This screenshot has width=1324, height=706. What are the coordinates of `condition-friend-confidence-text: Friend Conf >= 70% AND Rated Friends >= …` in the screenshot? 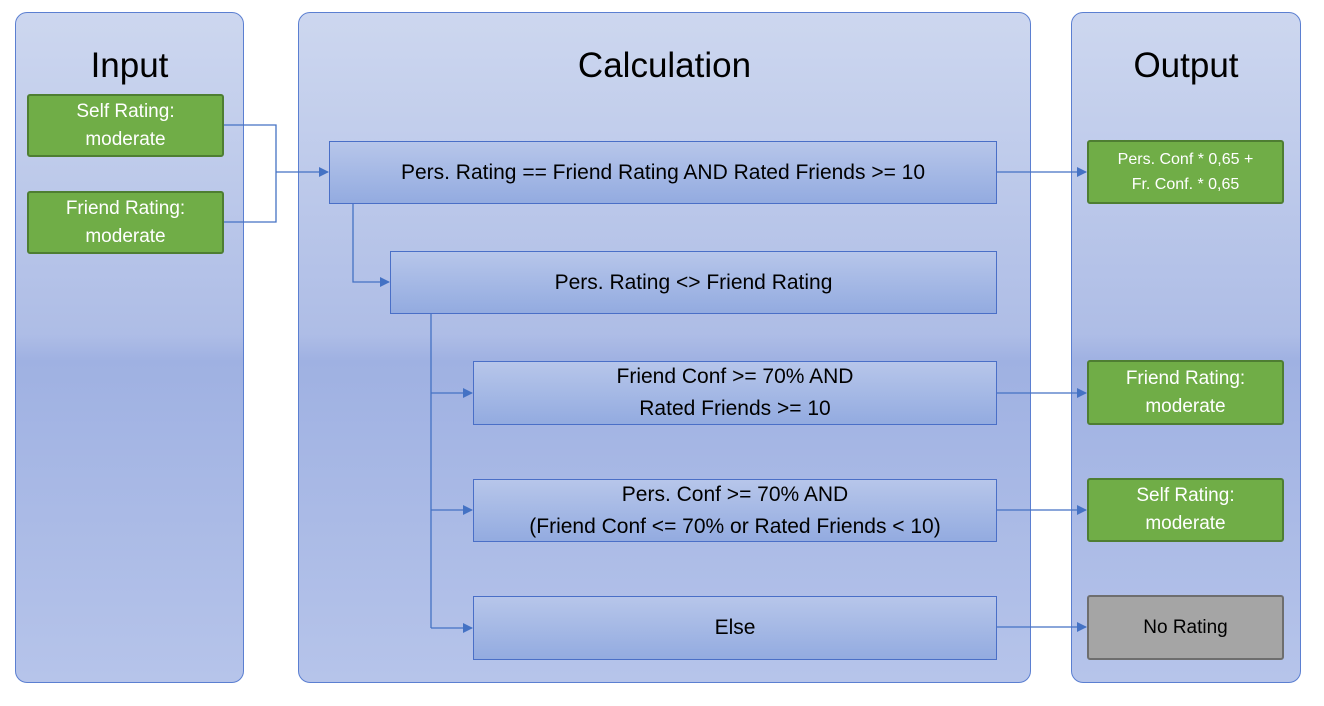 It's located at (735, 392).